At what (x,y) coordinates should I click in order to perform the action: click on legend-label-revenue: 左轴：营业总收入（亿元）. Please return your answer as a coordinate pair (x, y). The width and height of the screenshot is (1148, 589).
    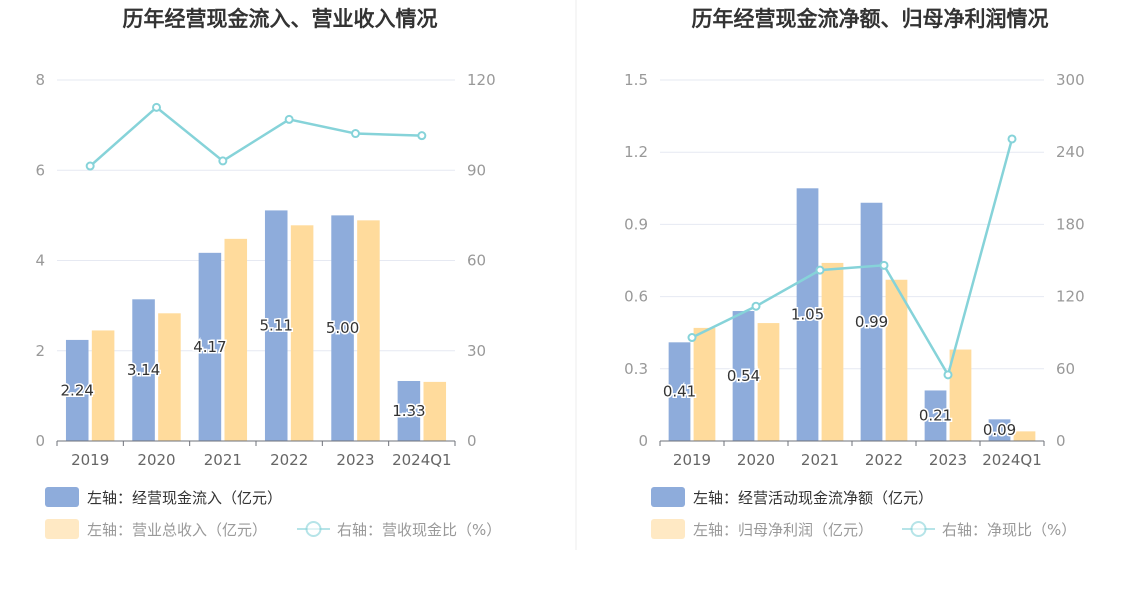
    Looking at the image, I should click on (177, 530).